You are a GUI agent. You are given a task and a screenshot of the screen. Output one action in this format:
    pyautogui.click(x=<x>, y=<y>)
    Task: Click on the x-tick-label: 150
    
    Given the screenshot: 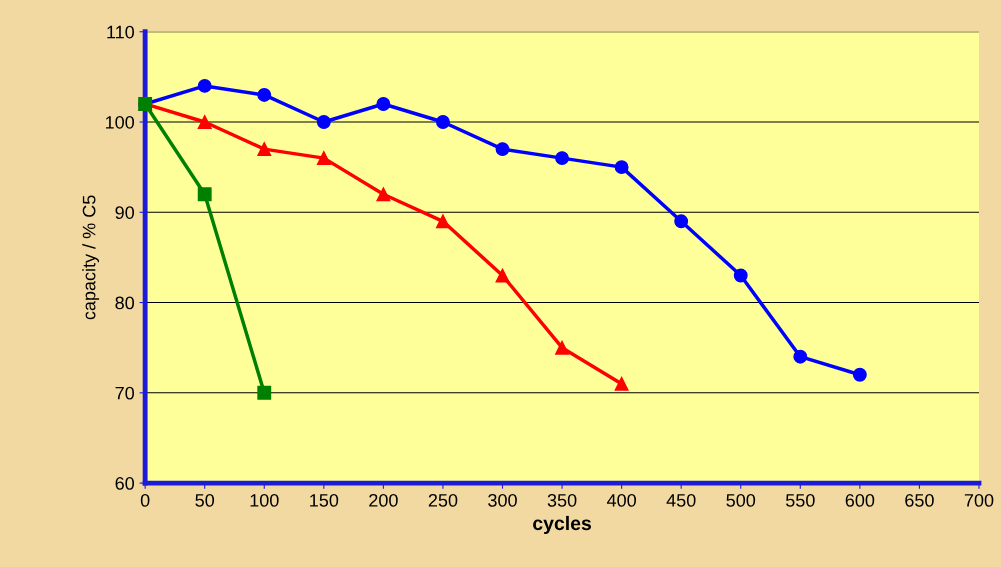 What is the action you would take?
    pyautogui.click(x=324, y=500)
    